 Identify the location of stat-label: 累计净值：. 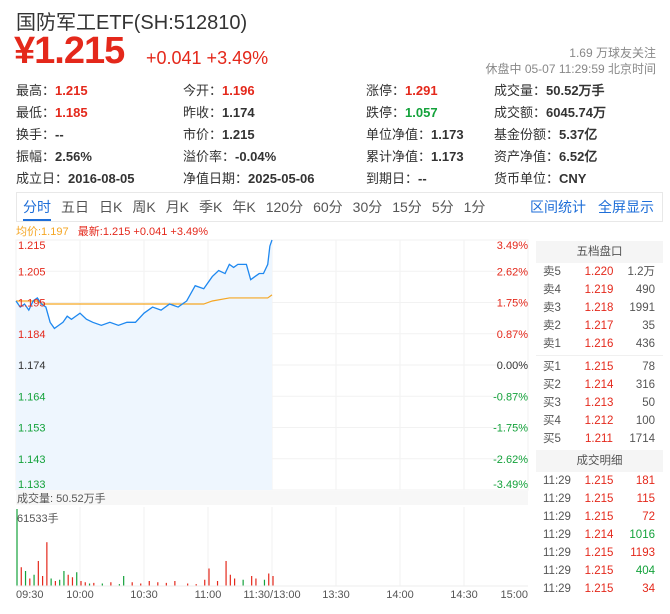
(399, 156).